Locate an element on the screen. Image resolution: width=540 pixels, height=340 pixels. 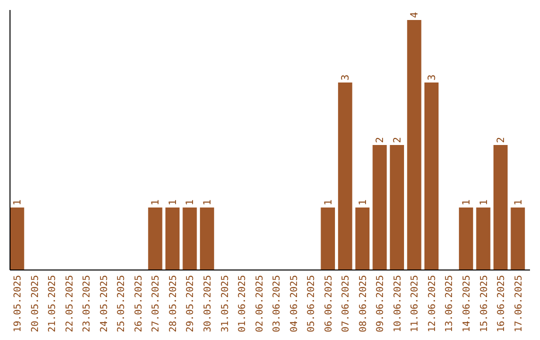
x-tick-label: 03.06.2025 is located at coordinates (277, 303).